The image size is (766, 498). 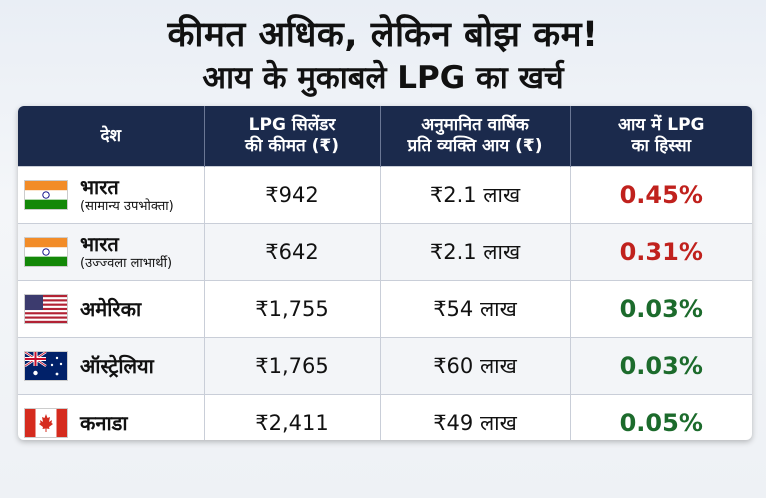 I want to click on table-row: अमेरिका ₹1,755 ₹54 लाख 0.03%, so click(x=385, y=309).